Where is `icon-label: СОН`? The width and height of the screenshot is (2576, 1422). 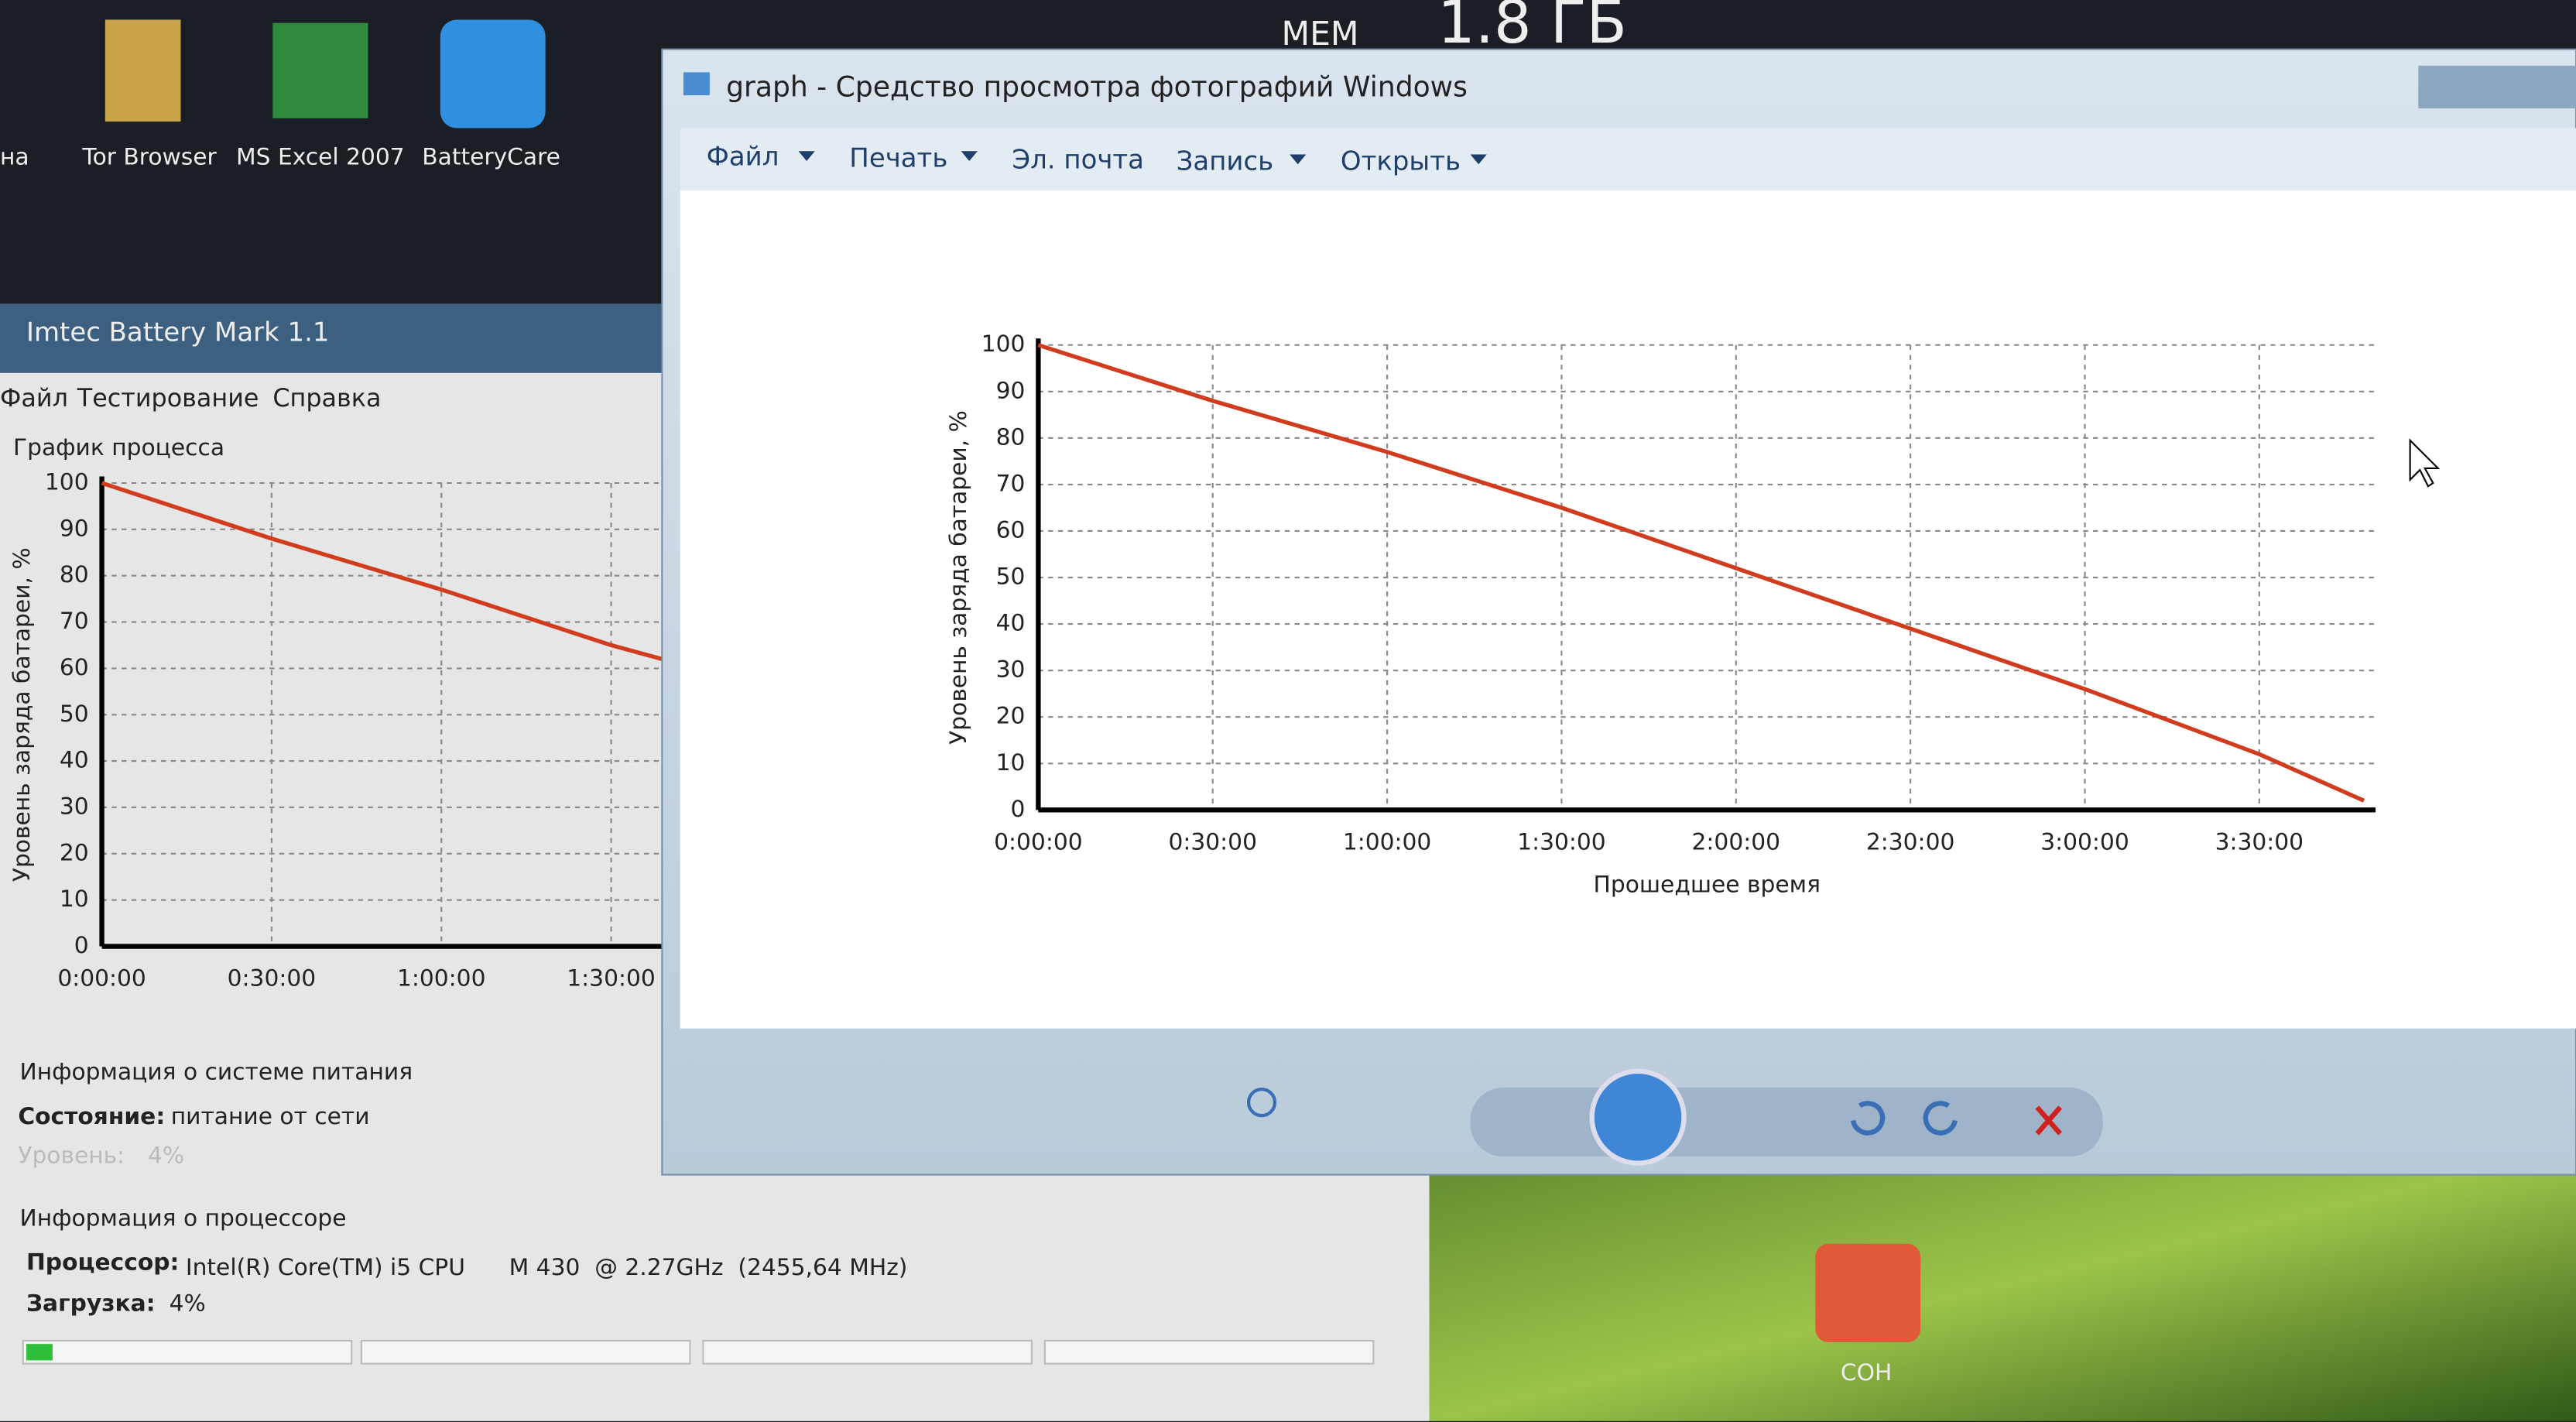
icon-label: СОН is located at coordinates (1866, 1372).